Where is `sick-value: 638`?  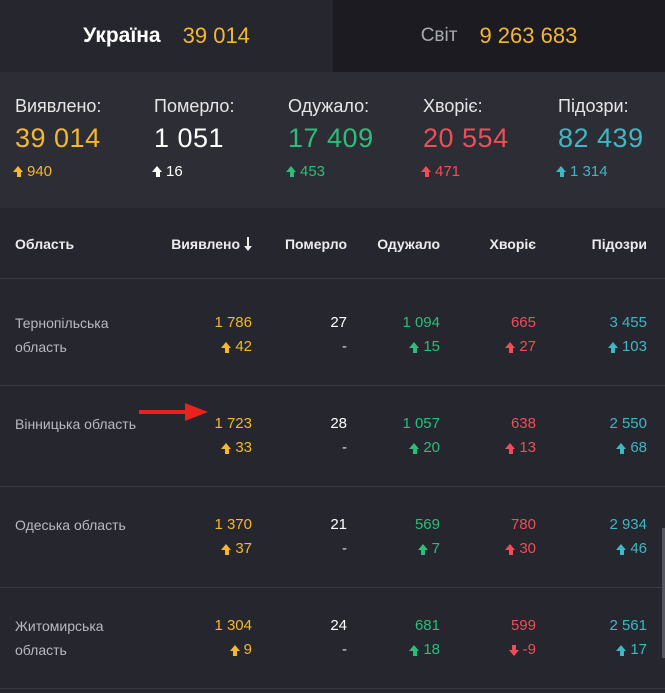 sick-value: 638 is located at coordinates (523, 423).